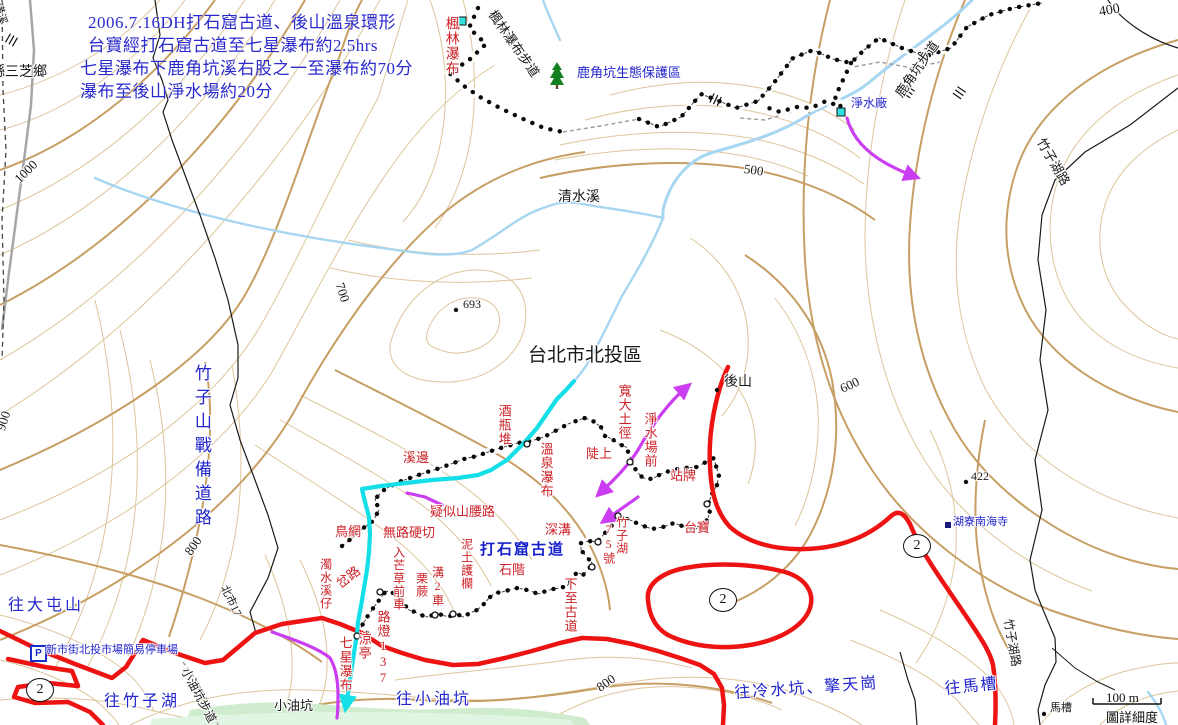 Image resolution: width=1178 pixels, height=725 pixels. I want to click on map-label: 竹子山戰備道路, so click(201, 448).